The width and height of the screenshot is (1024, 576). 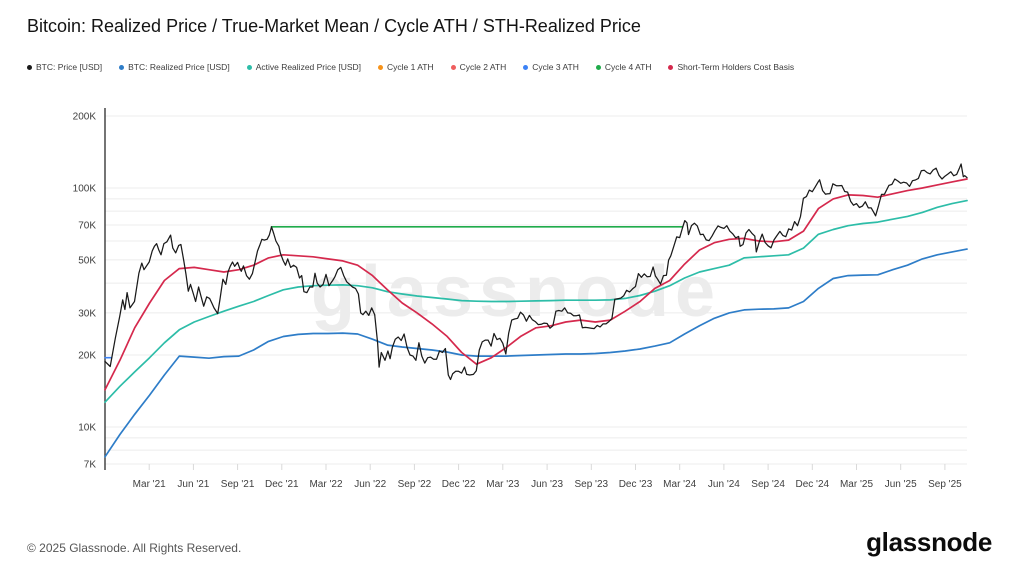 I want to click on legend-label: Active Realized Price [USD], so click(x=308, y=67).